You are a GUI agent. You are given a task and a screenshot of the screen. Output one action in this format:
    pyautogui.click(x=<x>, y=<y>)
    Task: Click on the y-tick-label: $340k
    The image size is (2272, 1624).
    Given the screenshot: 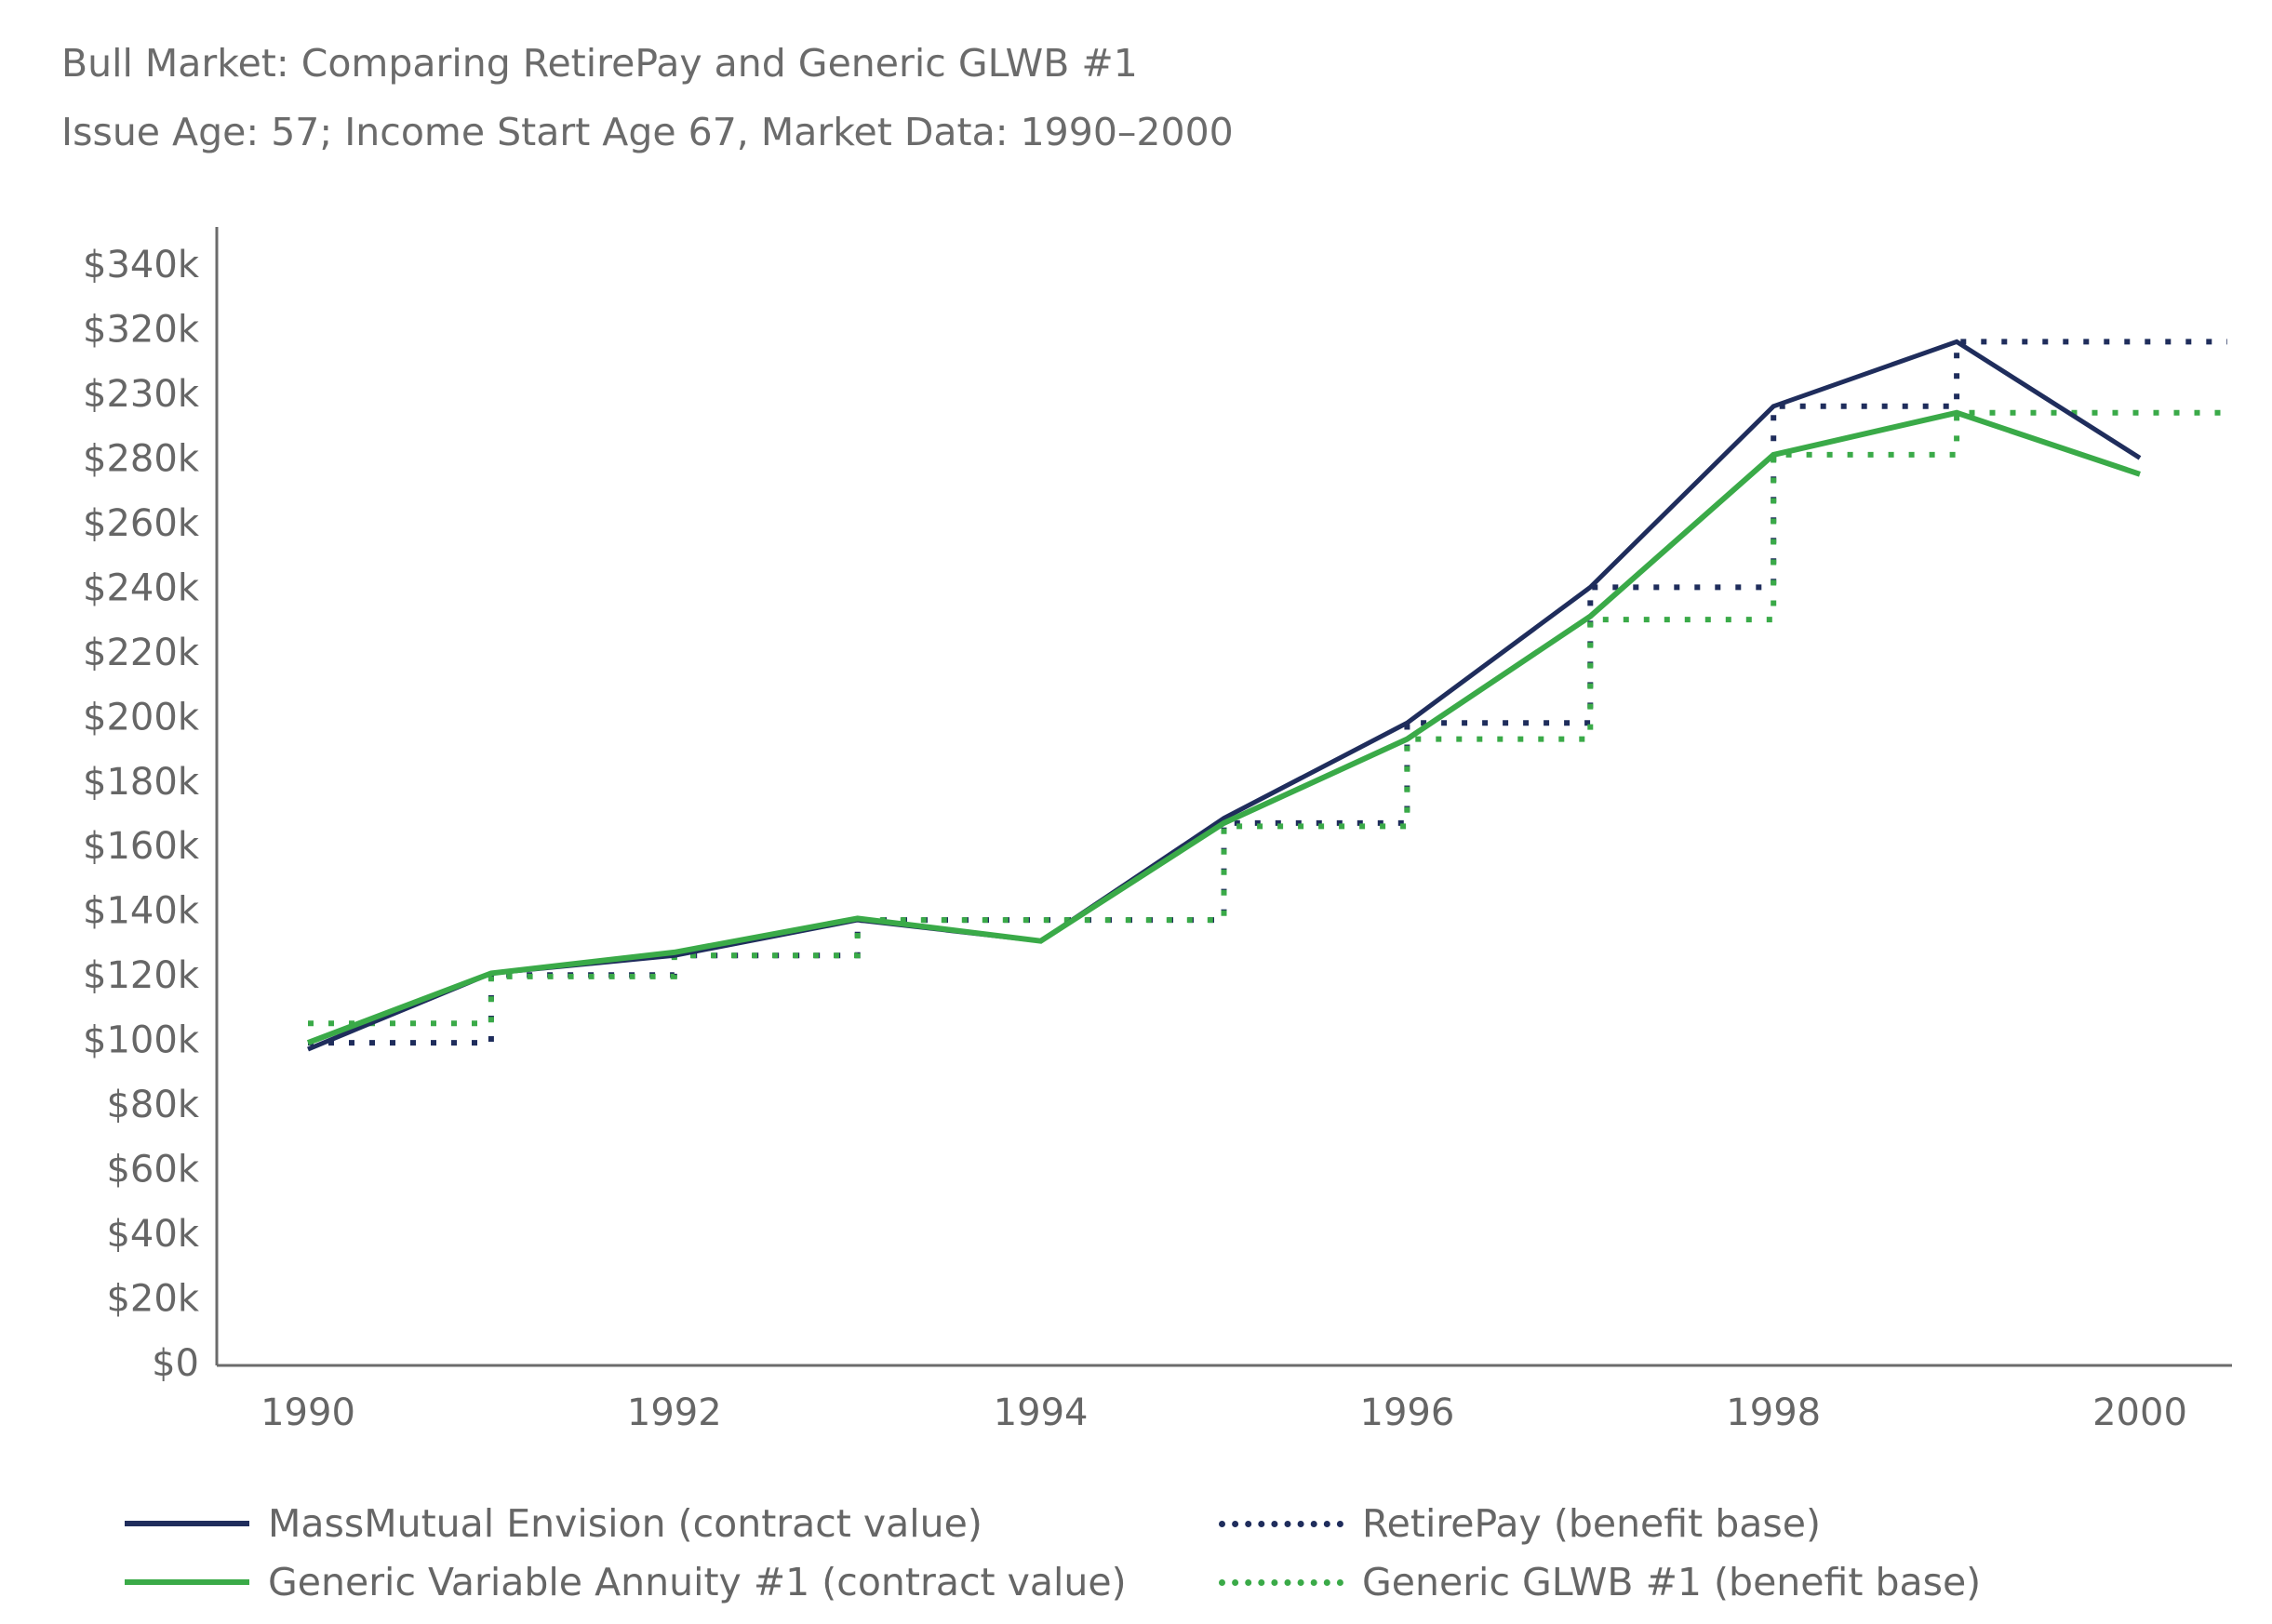 What is the action you would take?
    pyautogui.click(x=141, y=265)
    